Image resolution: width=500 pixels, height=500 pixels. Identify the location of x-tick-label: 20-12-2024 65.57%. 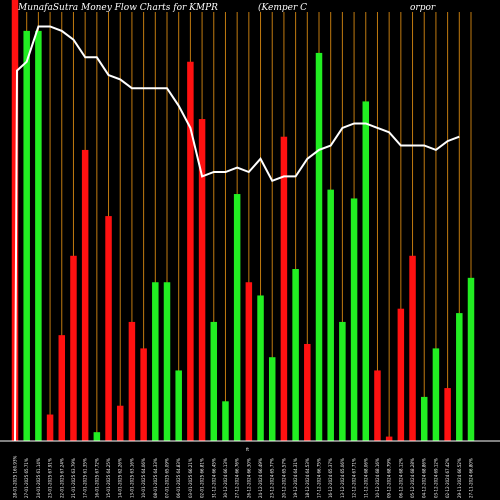
(283, 478).